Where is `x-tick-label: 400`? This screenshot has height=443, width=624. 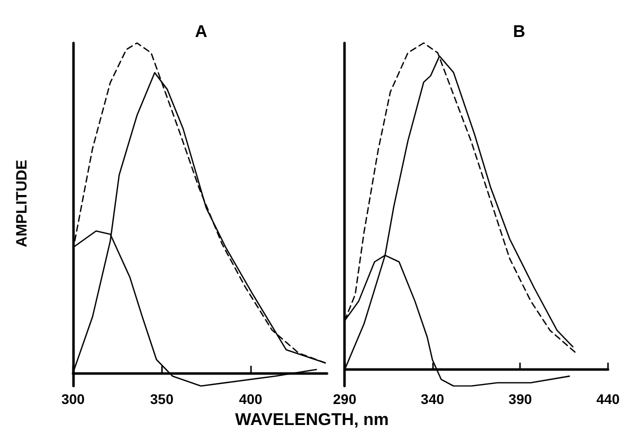 x-tick-label: 400 is located at coordinates (250, 399).